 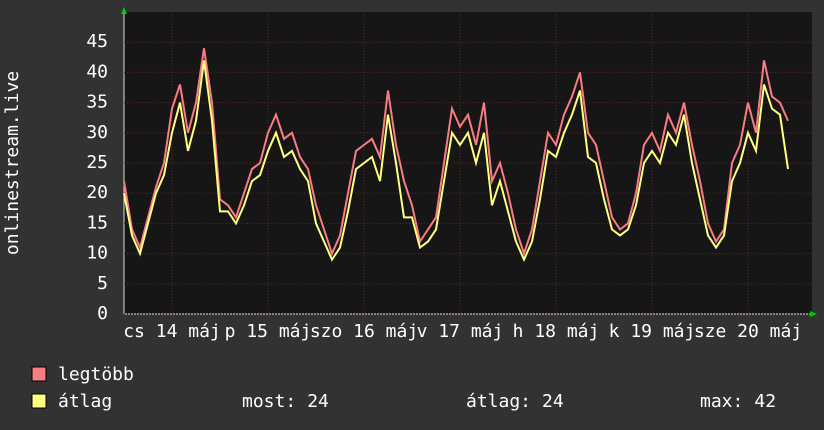 I want to click on y-tick-label: 30, so click(x=97, y=132).